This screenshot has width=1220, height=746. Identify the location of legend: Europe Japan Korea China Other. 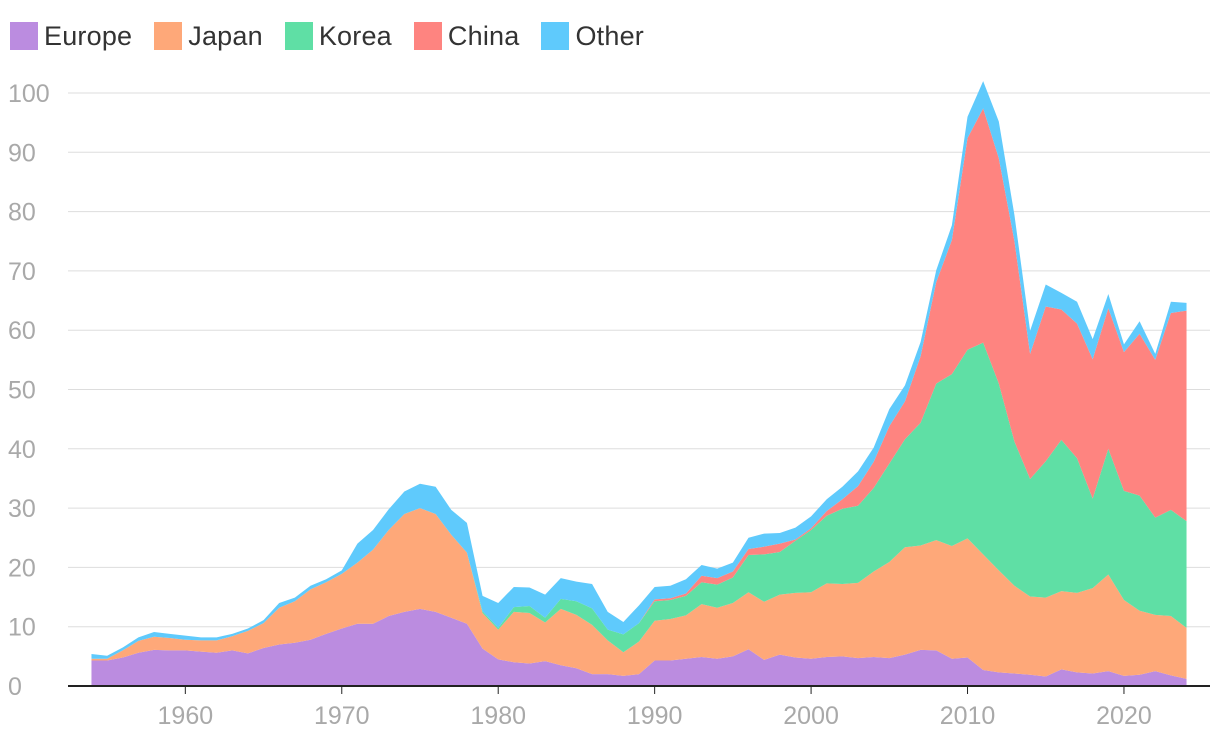
(327, 36).